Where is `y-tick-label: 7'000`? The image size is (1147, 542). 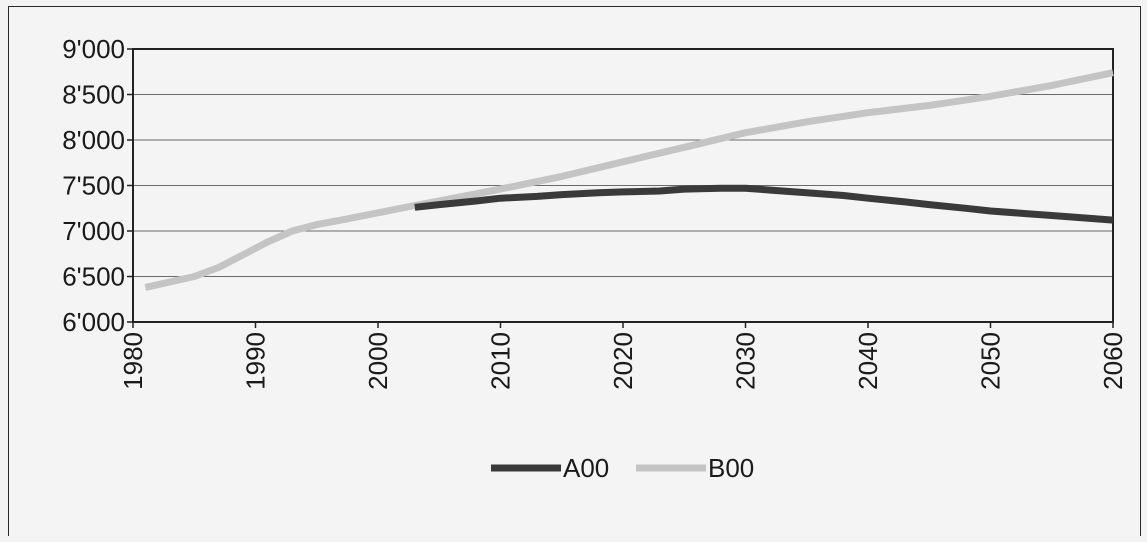 y-tick-label: 7'000 is located at coordinates (93, 231).